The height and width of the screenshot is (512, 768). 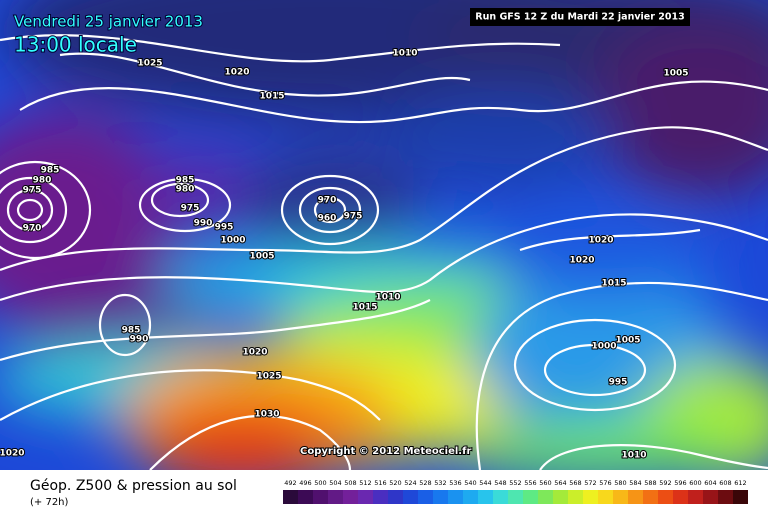 I want to click on legend-label: 596, so click(x=680, y=483).